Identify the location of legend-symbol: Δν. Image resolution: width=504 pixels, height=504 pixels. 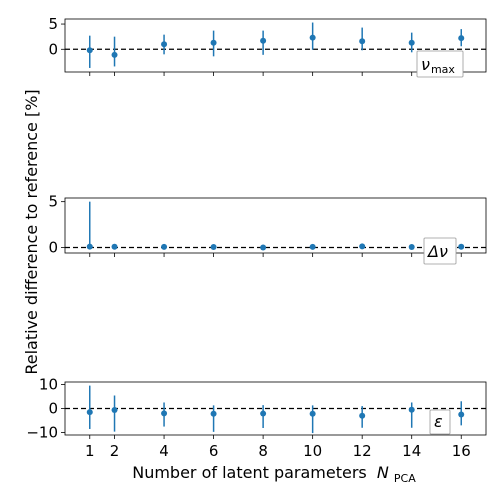
(437, 251).